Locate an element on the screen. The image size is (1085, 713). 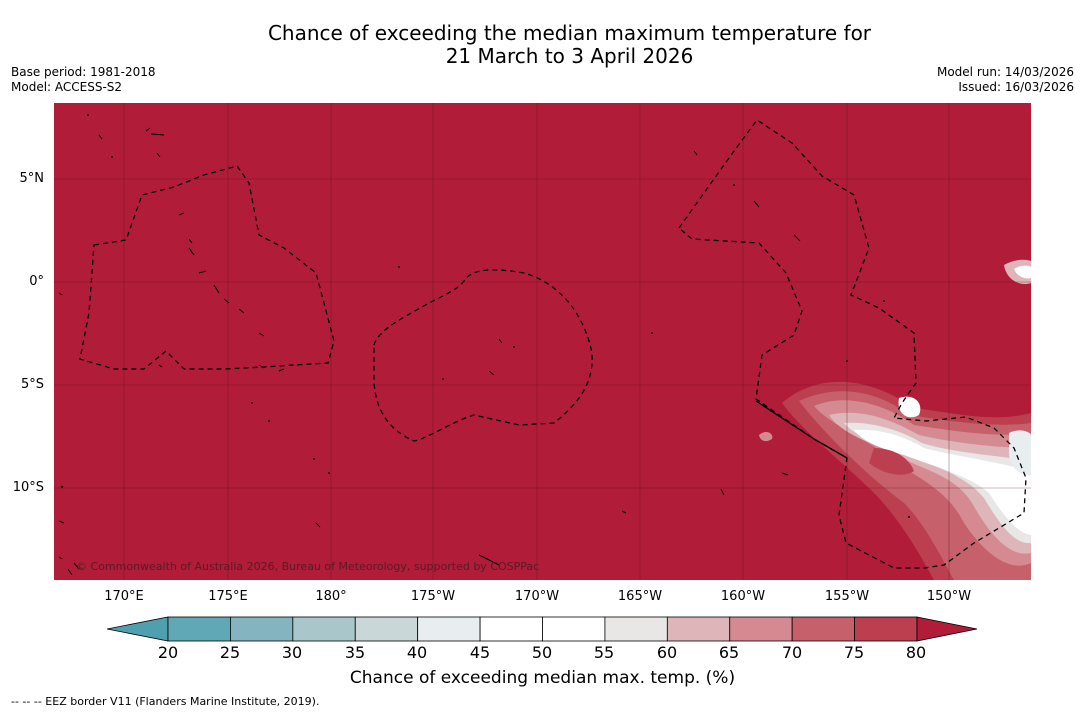
title-line-2: 21 March to 3 April 2026 is located at coordinates (569, 56).